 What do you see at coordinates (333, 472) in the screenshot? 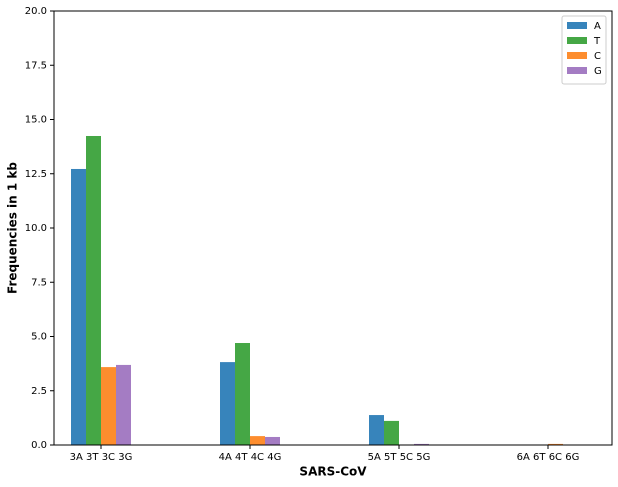
I see `x-axis-label: SARS-CoV` at bounding box center [333, 472].